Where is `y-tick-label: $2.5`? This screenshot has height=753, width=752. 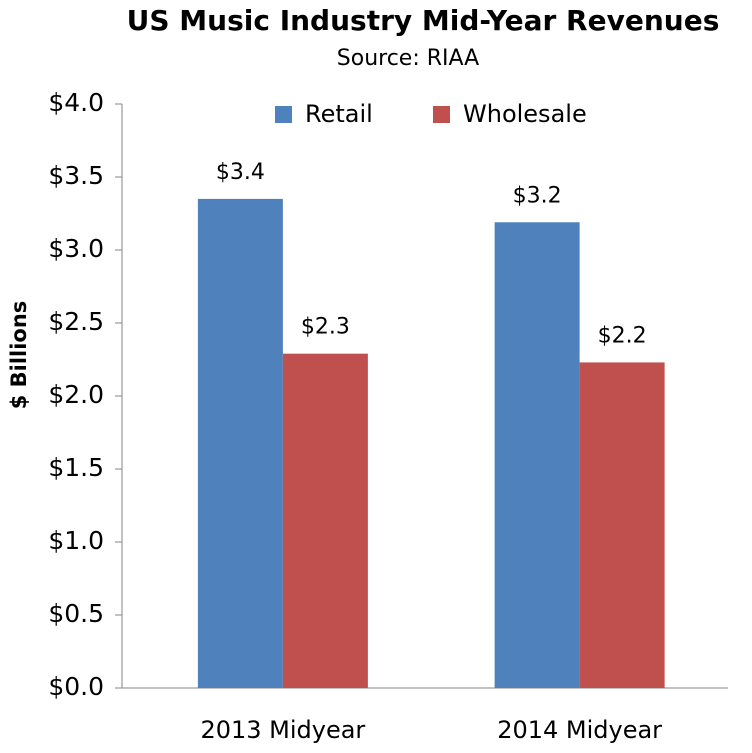
y-tick-label: $2.5 is located at coordinates (76, 321).